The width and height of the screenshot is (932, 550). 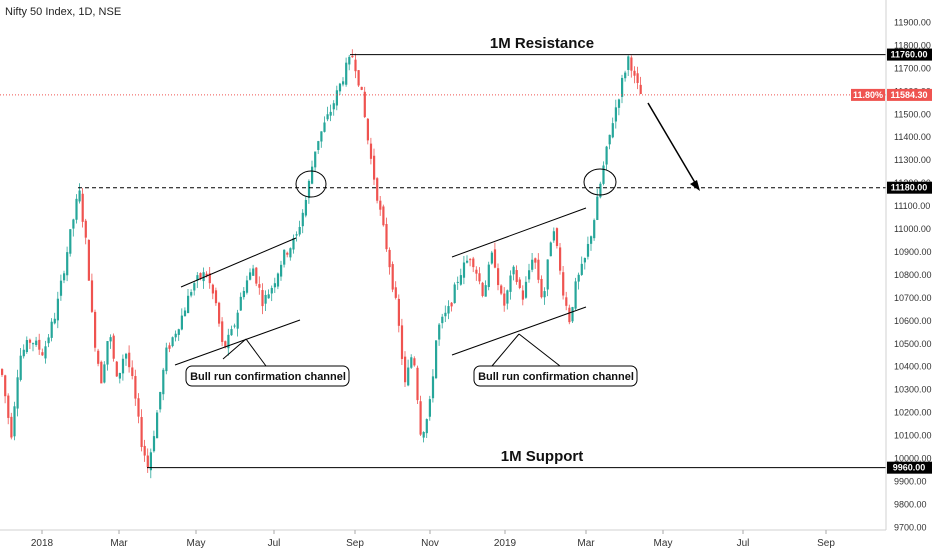 I want to click on price-tick-0: 9700.00, so click(x=910, y=527).